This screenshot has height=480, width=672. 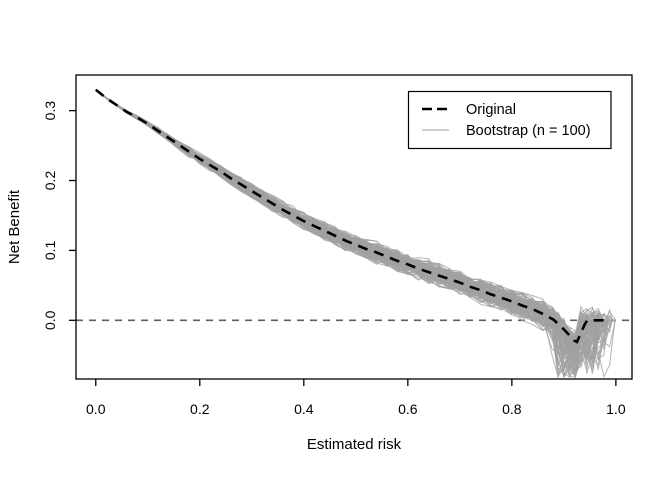 What do you see at coordinates (50, 111) in the screenshot?
I see `y-tick-label: 0.3` at bounding box center [50, 111].